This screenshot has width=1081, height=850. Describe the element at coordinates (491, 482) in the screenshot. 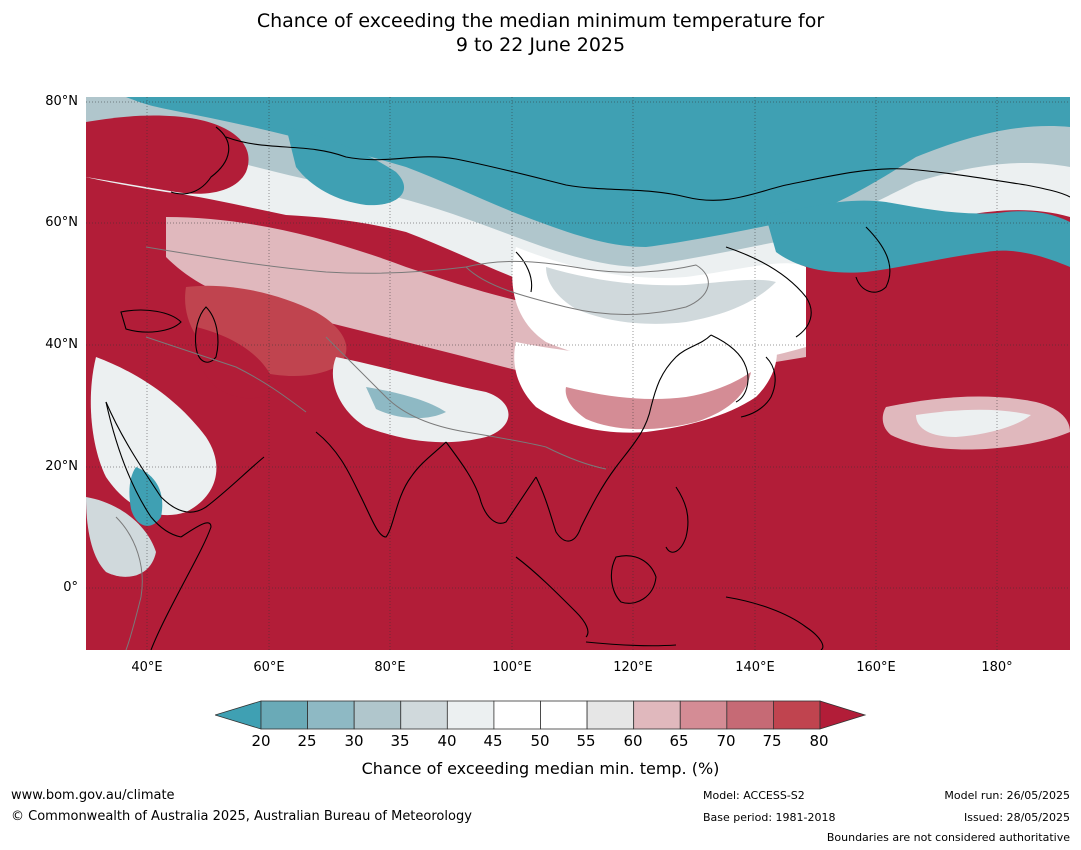

I see `coast-bay-bengal` at that location.